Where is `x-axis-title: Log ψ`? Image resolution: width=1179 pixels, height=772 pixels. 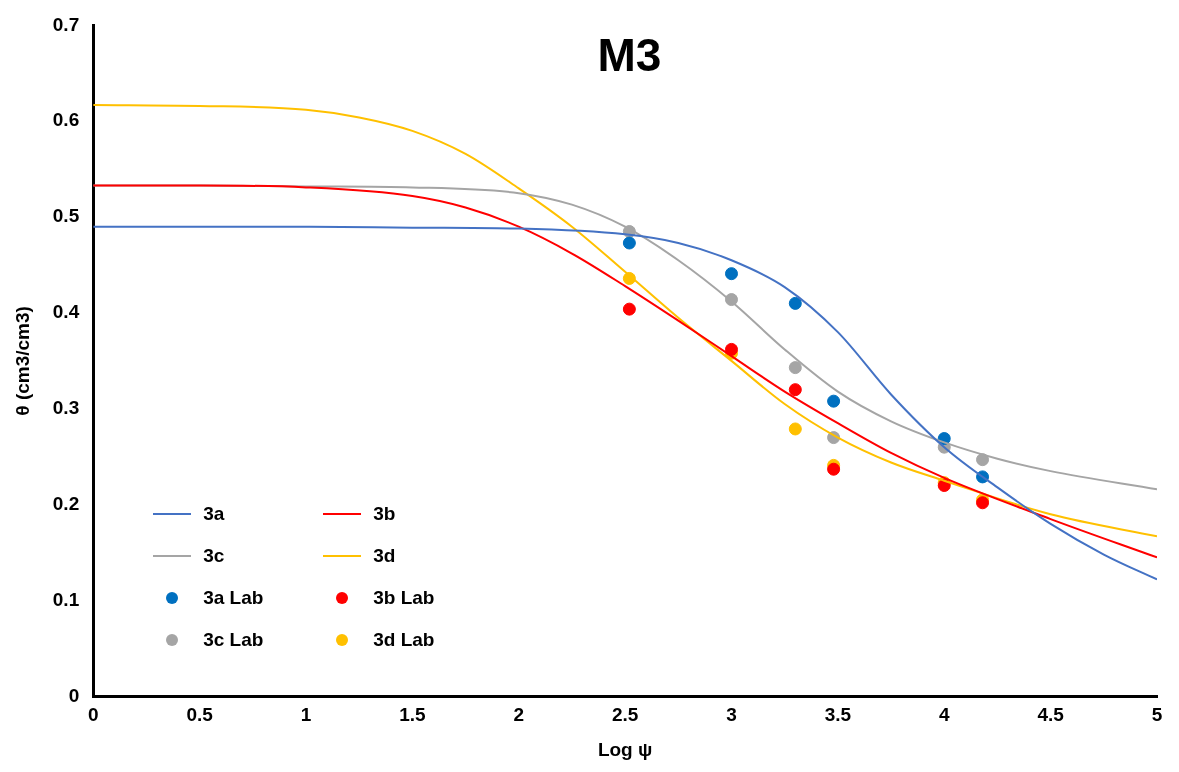 x-axis-title: Log ψ is located at coordinates (625, 749).